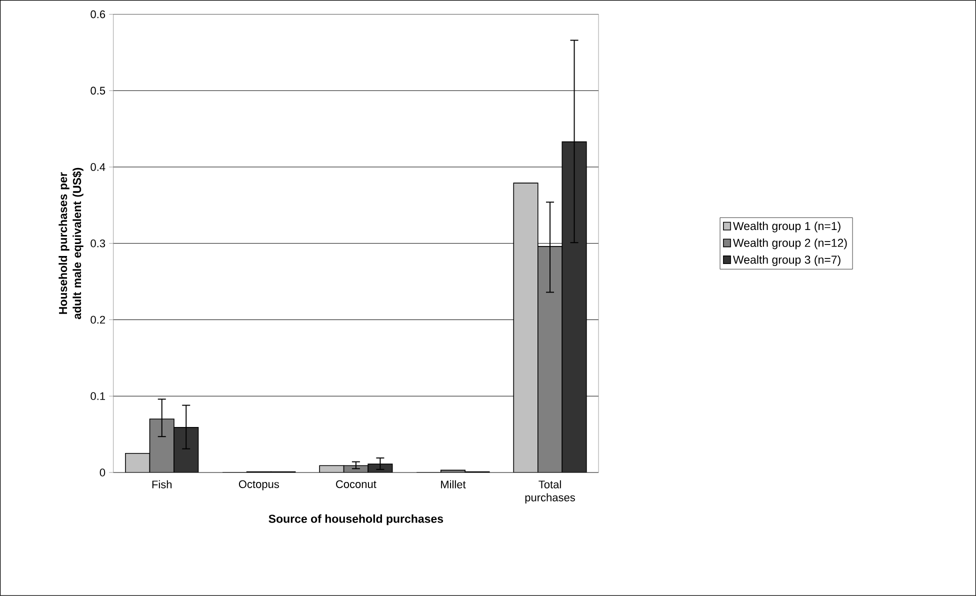  I want to click on legend-label: Wealth group 3 (n=7), so click(786, 260).